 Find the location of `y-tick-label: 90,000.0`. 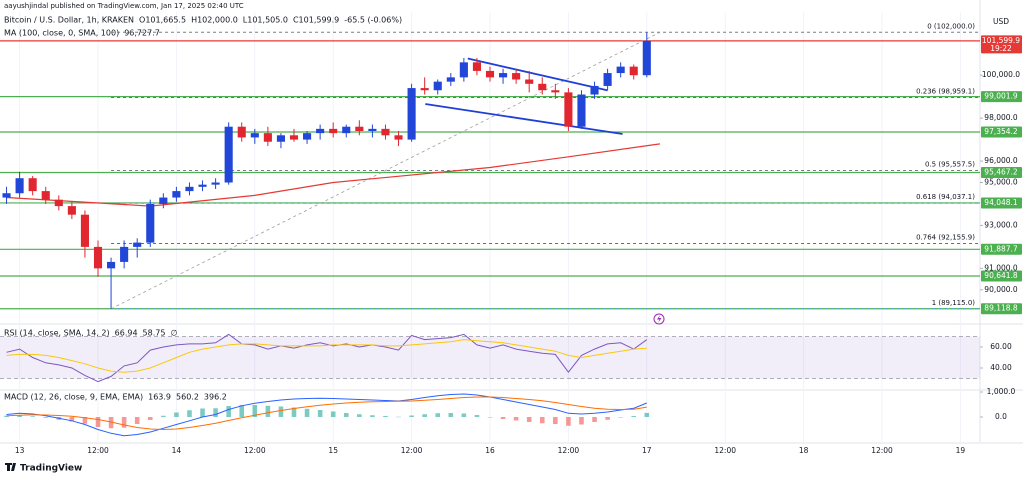

y-tick-label: 90,000.0 is located at coordinates (1001, 289).